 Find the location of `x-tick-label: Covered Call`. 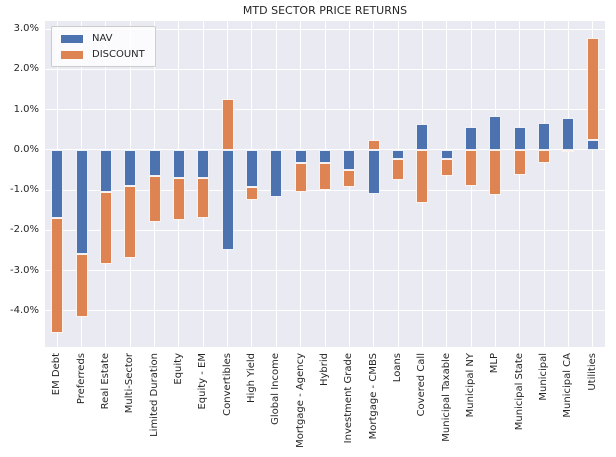

x-tick-label: Covered Call is located at coordinates (422, 385).